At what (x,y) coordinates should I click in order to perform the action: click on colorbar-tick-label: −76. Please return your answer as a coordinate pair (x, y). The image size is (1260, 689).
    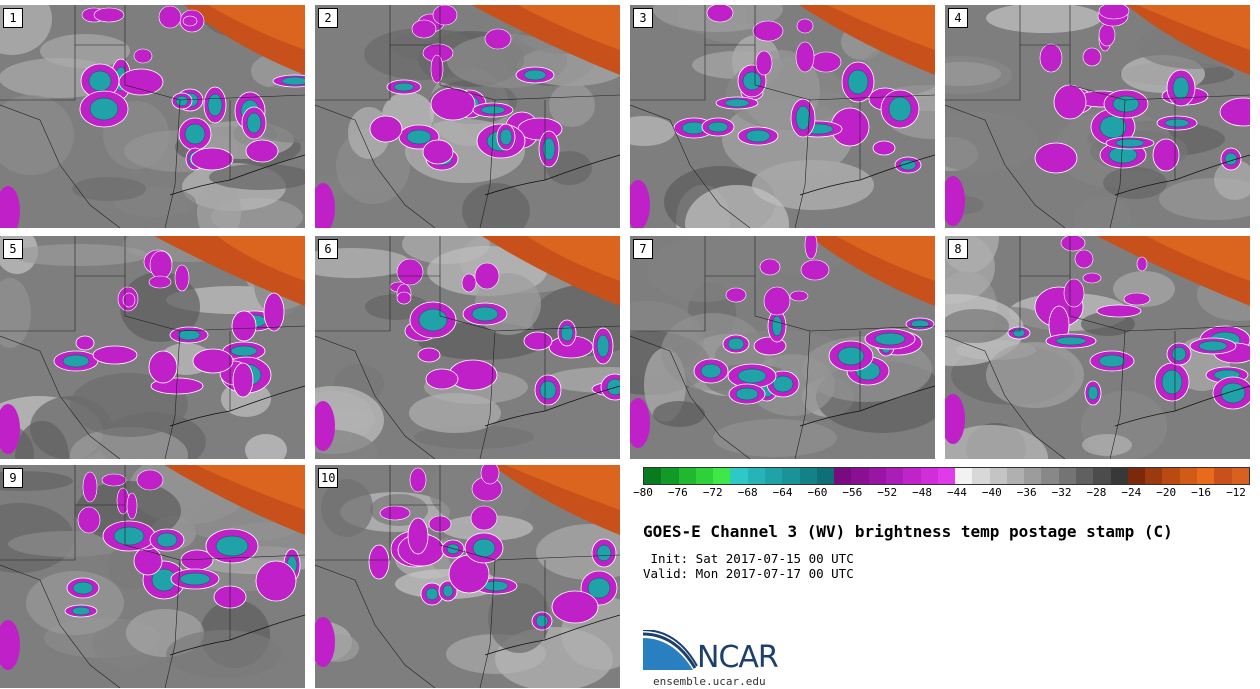
    Looking at the image, I should click on (677, 492).